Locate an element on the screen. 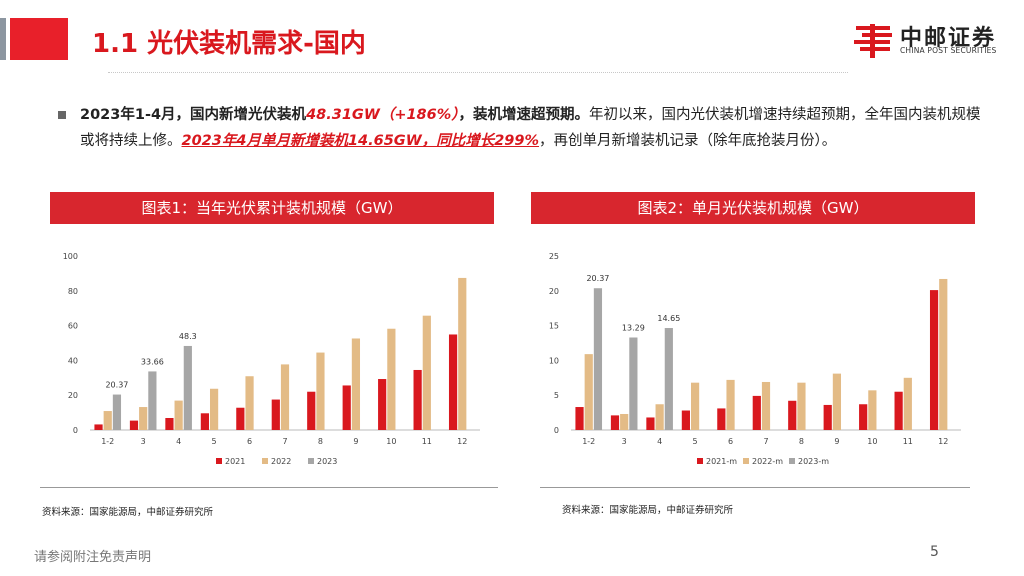 The width and height of the screenshot is (1024, 576). header-accent-gray is located at coordinates (3, 39).